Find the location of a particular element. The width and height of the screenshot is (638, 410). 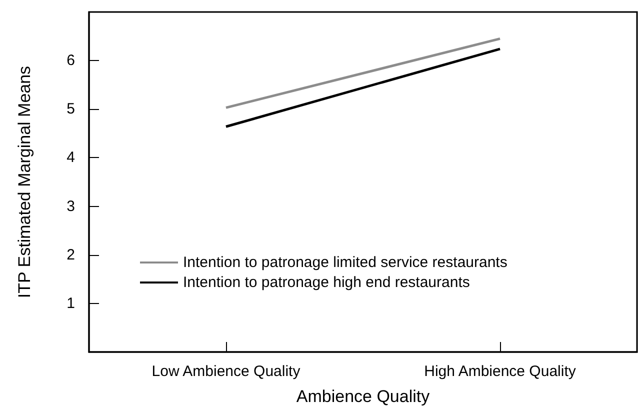

legend-label: Intention to patronage high end restaurants is located at coordinates (326, 282).